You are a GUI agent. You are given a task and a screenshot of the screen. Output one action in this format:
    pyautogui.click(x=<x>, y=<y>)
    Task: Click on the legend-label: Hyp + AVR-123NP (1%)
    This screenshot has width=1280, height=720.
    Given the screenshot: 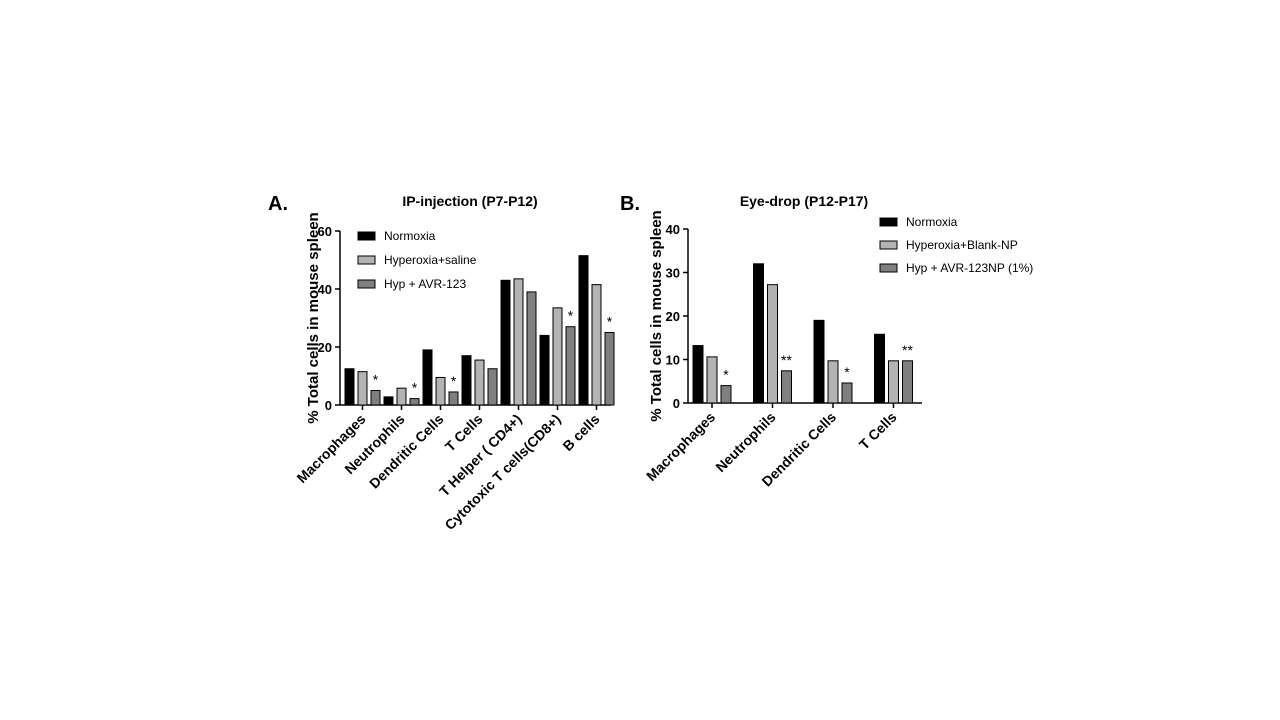 What is the action you would take?
    pyautogui.click(x=969, y=268)
    